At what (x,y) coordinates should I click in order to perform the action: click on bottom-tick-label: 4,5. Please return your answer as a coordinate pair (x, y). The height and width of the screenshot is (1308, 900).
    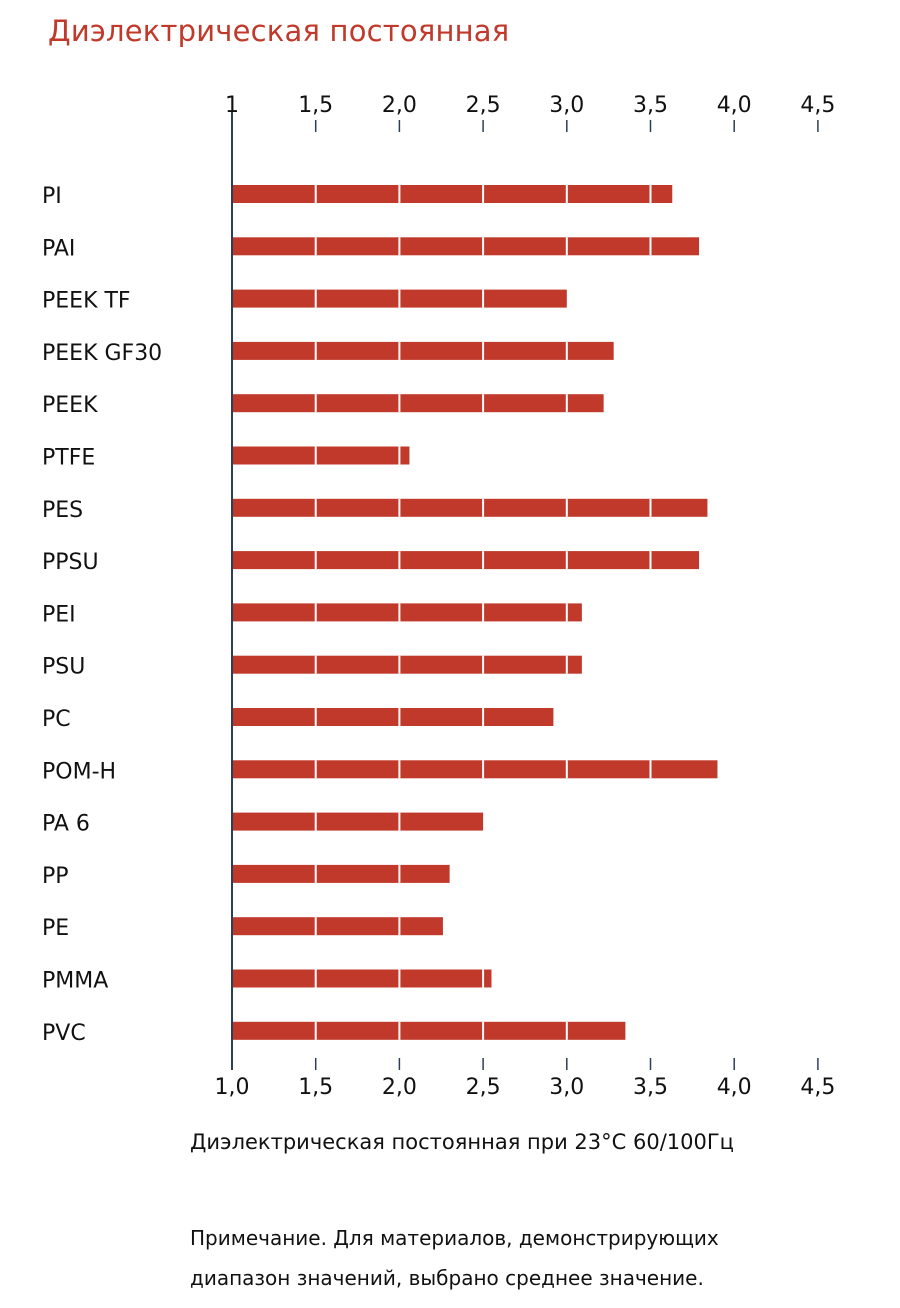
    Looking at the image, I should click on (817, 1087).